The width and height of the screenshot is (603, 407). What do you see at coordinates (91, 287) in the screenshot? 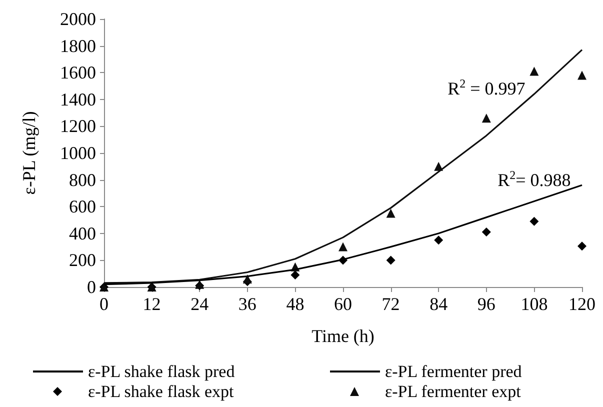
I see `y-tick-label: 0` at bounding box center [91, 287].